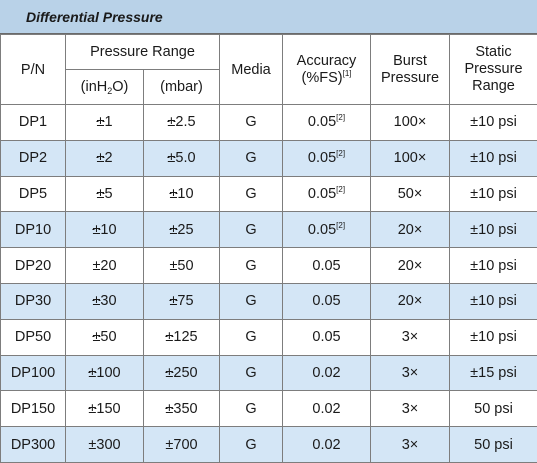 This screenshot has width=537, height=463. What do you see at coordinates (493, 52) in the screenshot?
I see `header-static-line1: Static` at bounding box center [493, 52].